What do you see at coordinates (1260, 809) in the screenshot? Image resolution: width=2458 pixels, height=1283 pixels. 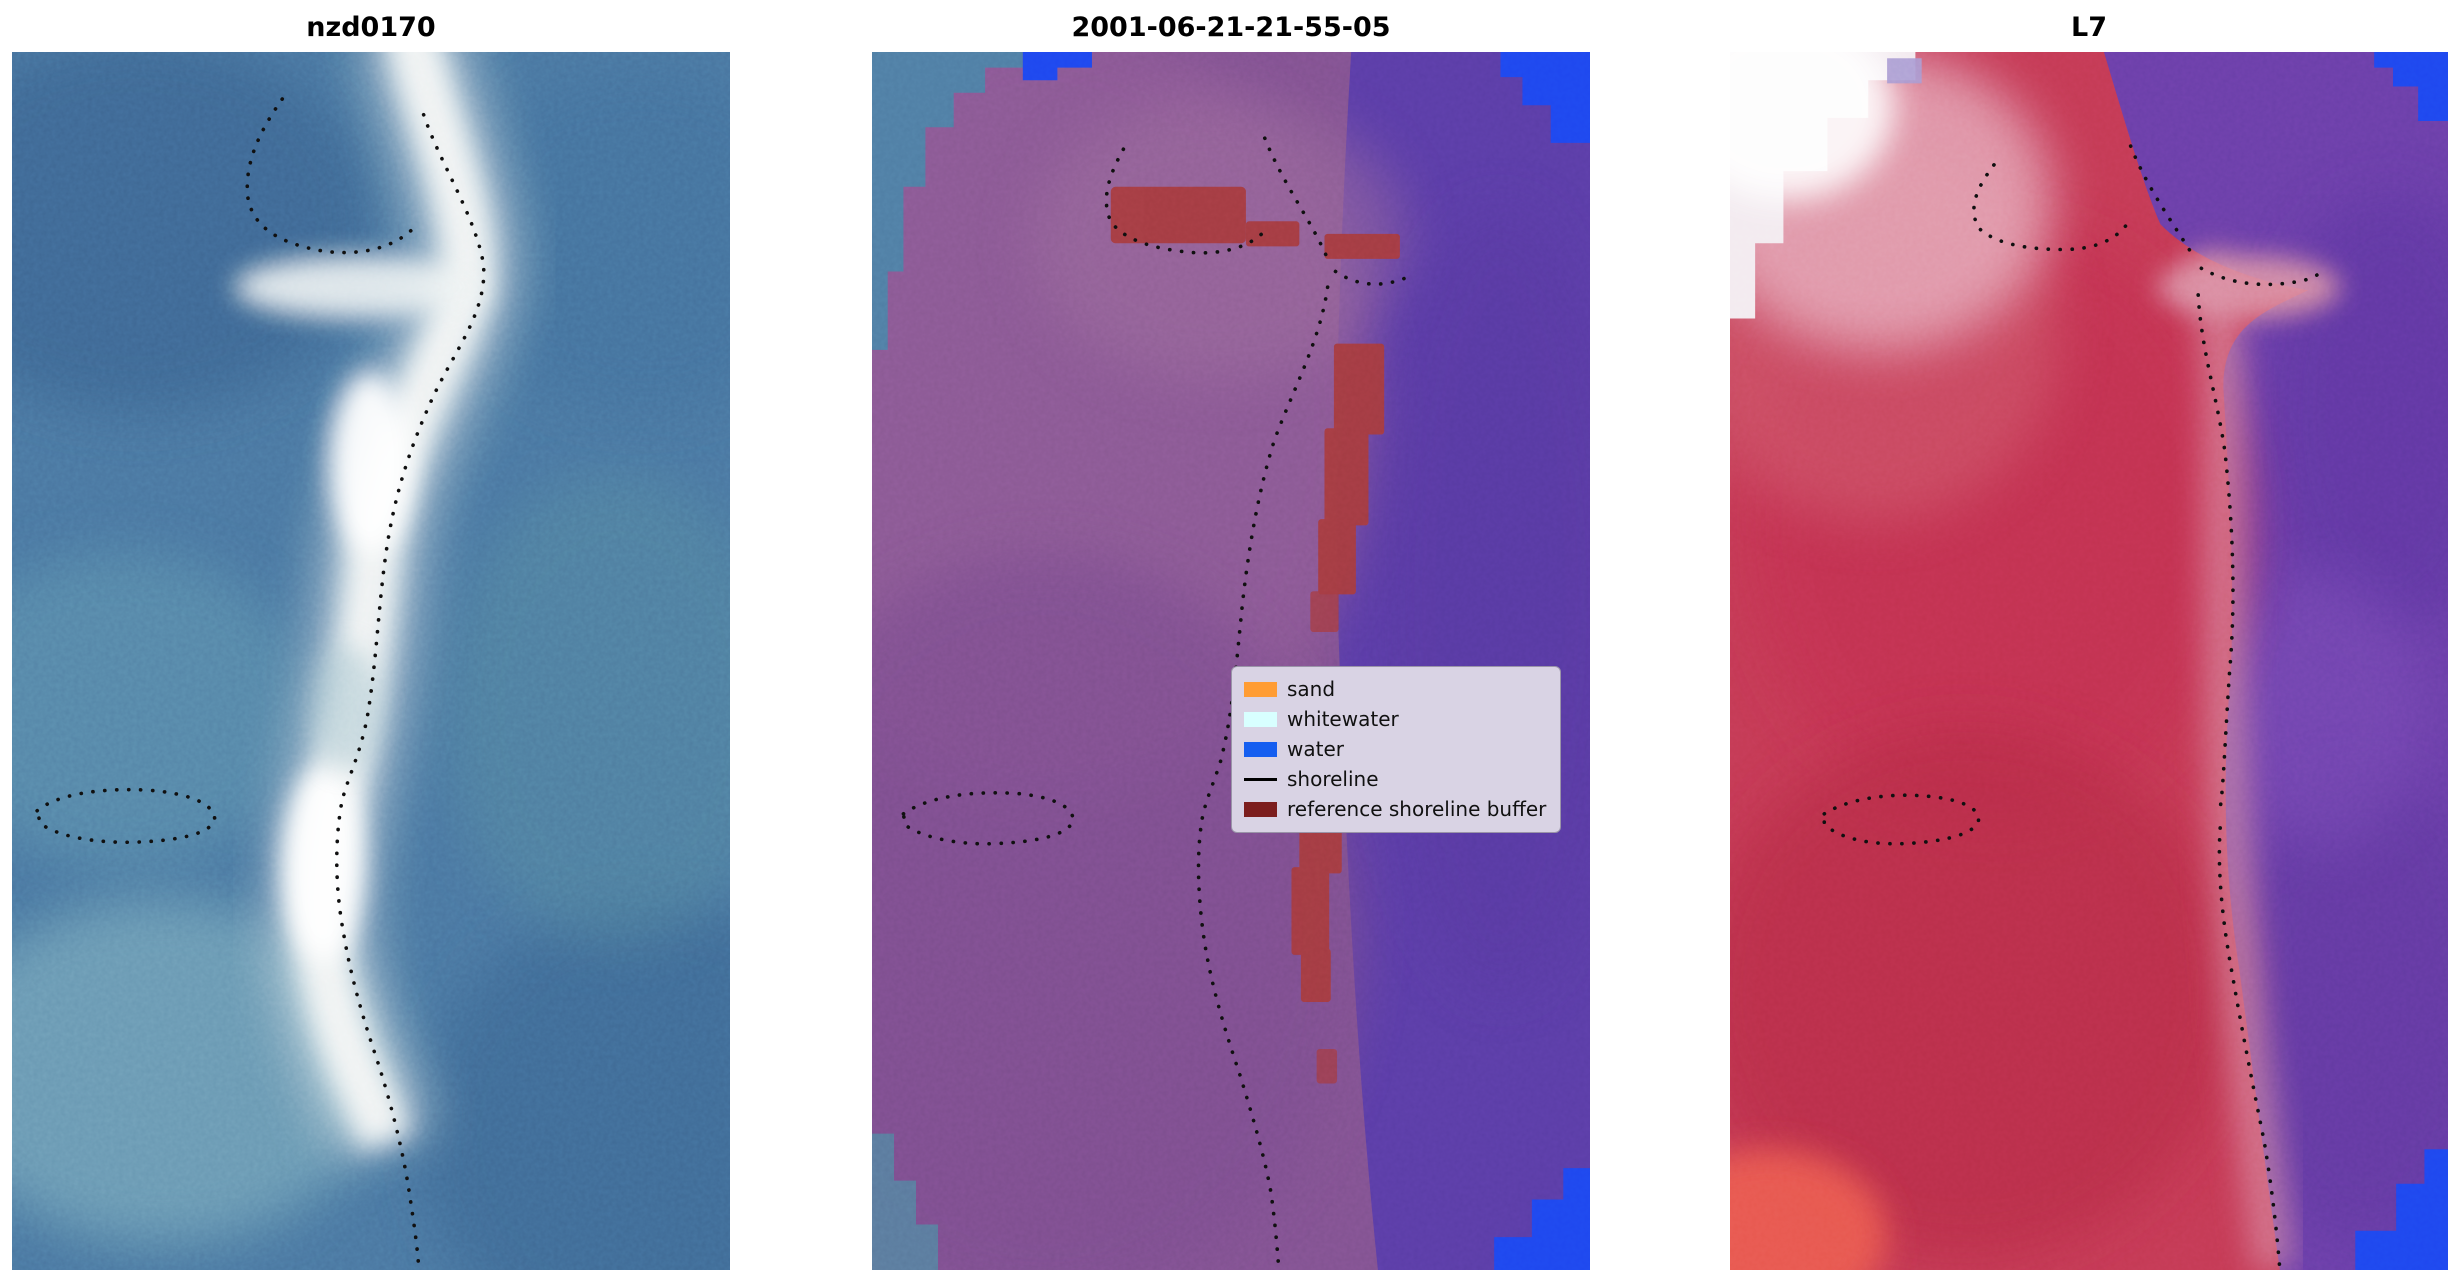 I see `reference-buffer-swatch` at bounding box center [1260, 809].